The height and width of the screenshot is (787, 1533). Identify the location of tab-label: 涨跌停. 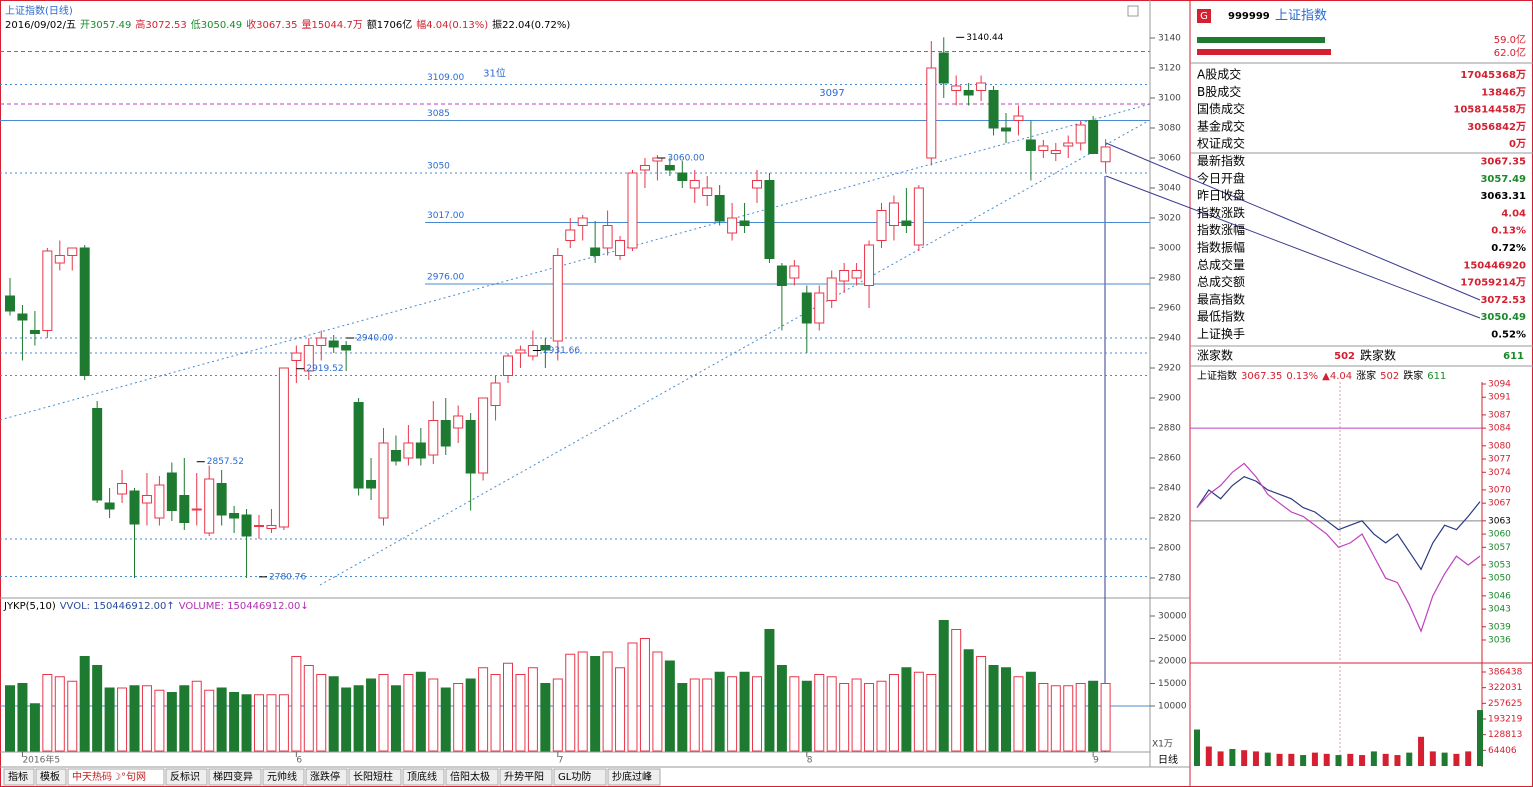
(325, 776).